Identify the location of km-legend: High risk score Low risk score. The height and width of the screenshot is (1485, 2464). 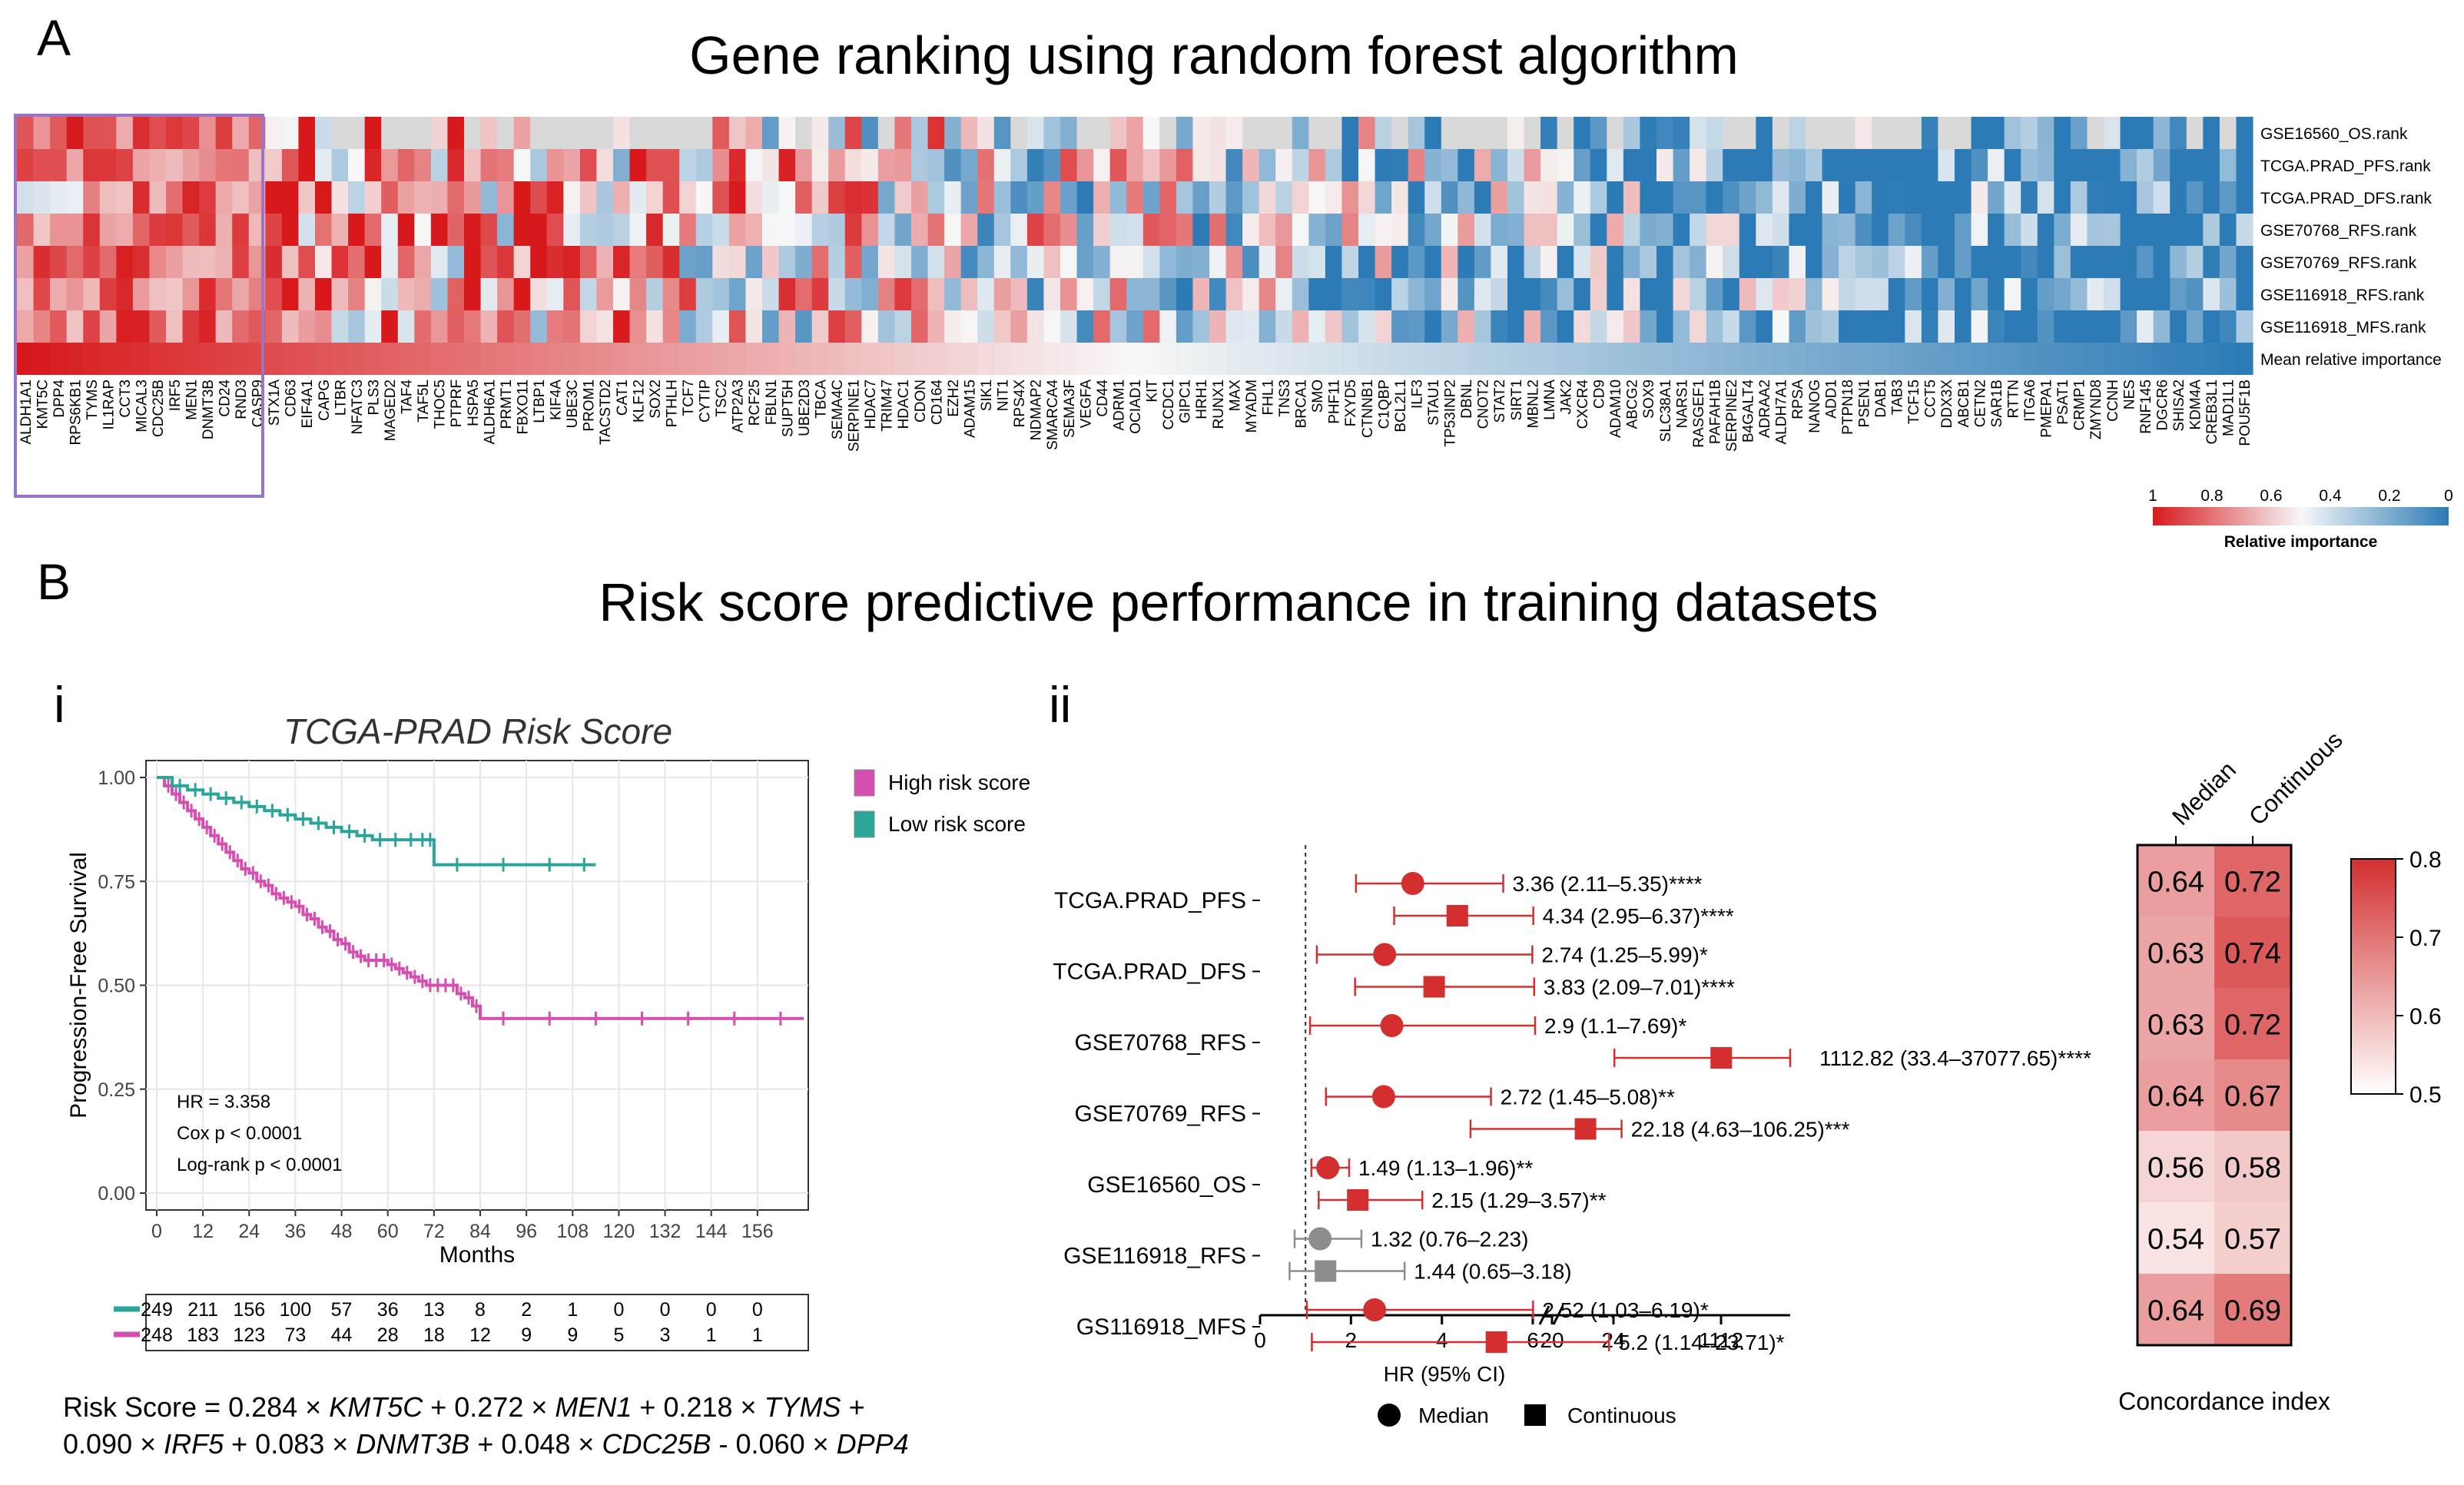
(942, 804).